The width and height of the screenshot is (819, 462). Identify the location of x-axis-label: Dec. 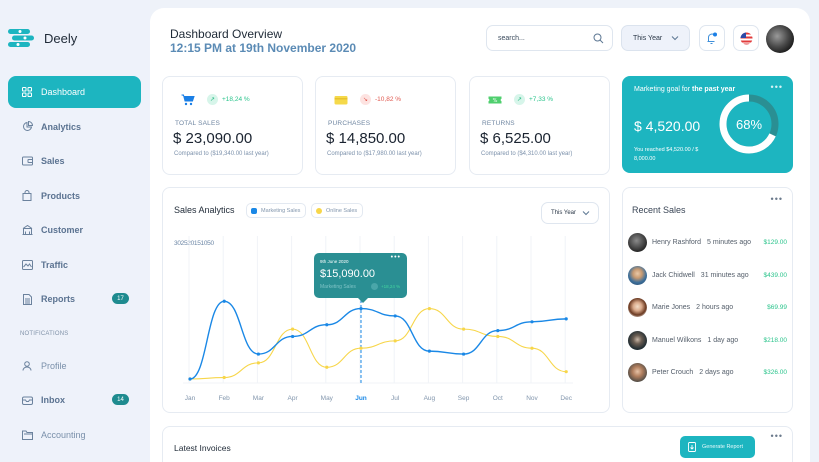
(566, 398).